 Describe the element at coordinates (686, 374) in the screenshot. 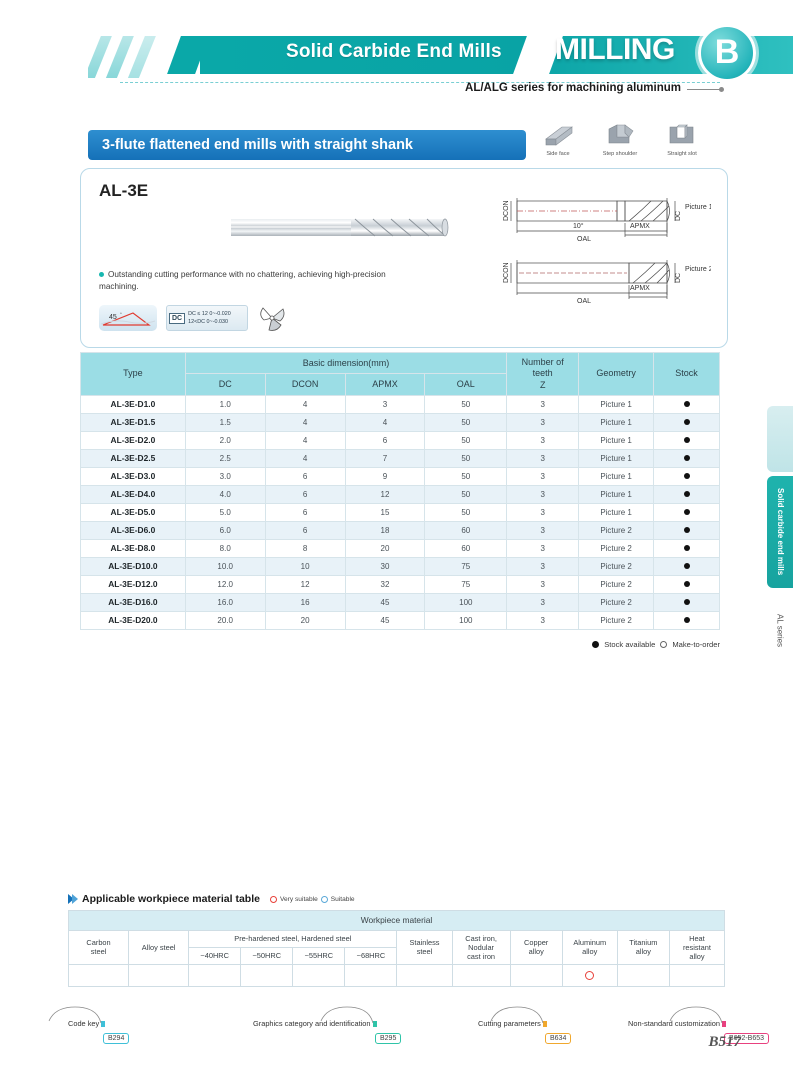

I see `col-stock: Stock` at that location.